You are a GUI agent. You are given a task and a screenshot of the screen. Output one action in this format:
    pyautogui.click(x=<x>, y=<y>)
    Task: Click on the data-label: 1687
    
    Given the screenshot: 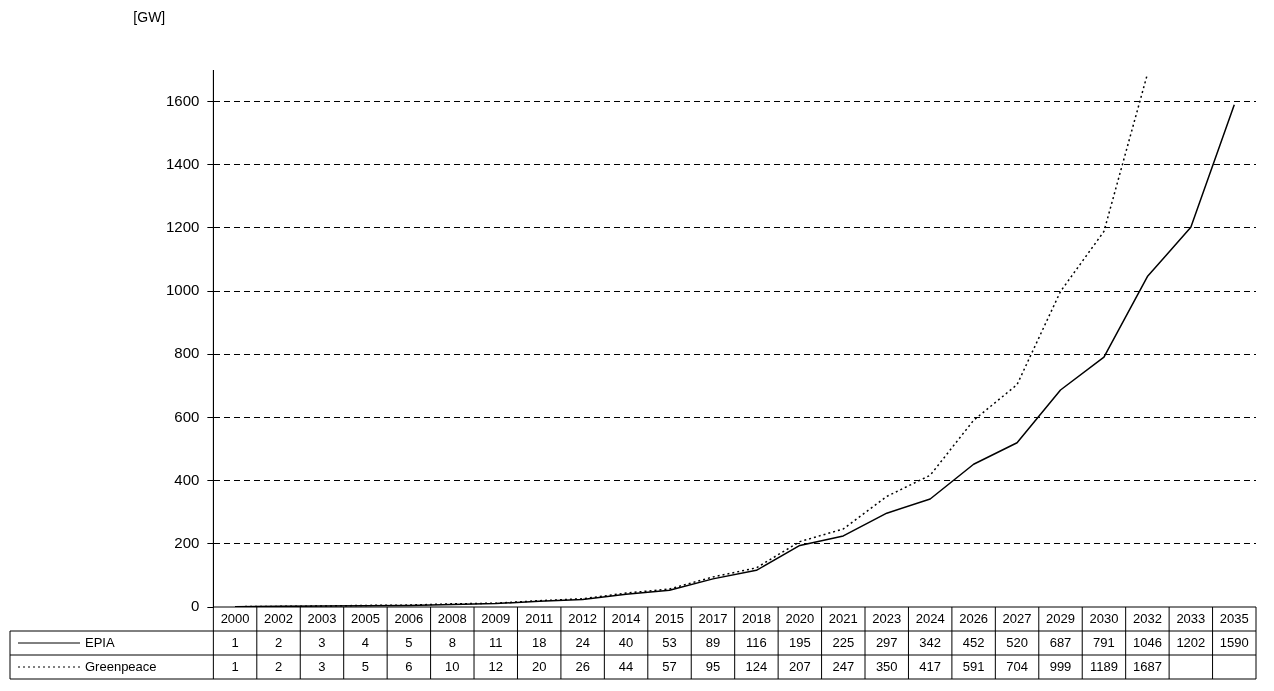 What is the action you would take?
    pyautogui.click(x=1147, y=666)
    